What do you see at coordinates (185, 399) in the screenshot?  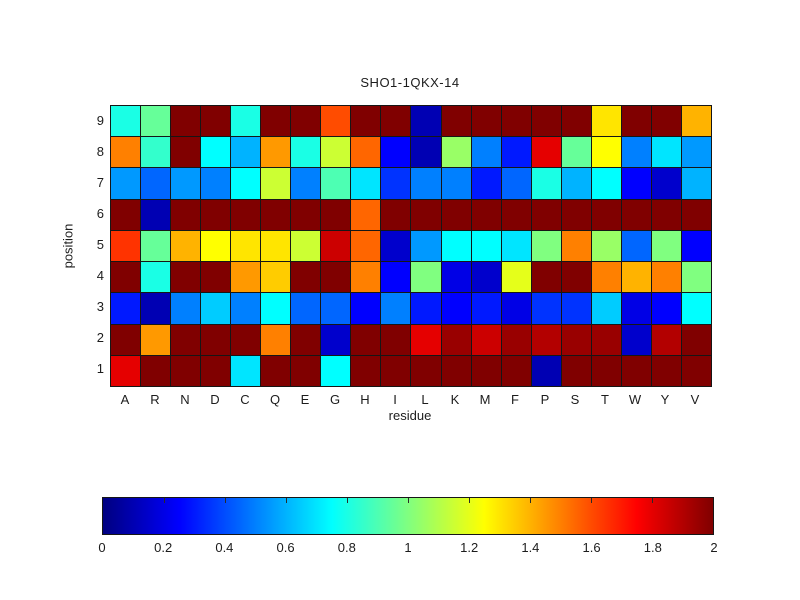 I see `x-tick-label: N` at bounding box center [185, 399].